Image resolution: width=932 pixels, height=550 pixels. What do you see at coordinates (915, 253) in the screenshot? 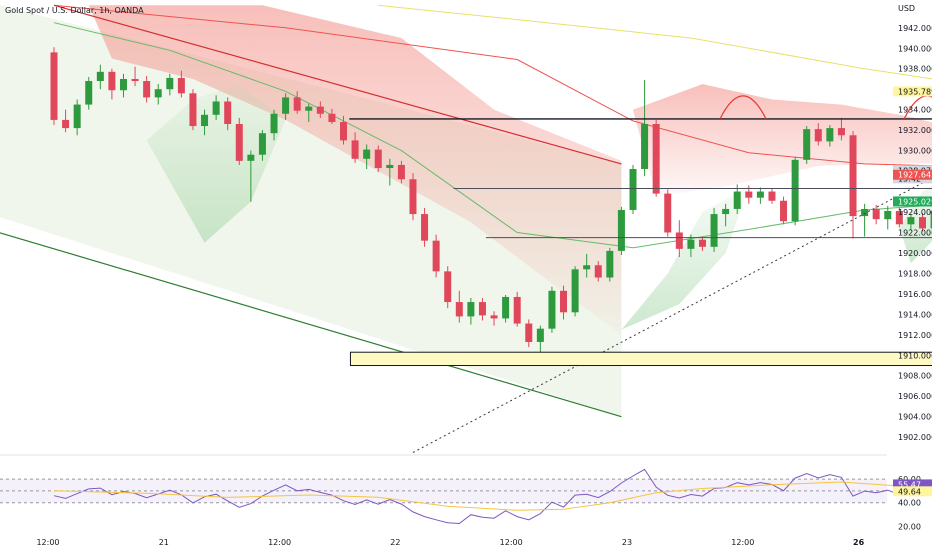
I see `price-tick-label: 1920.000` at bounding box center [915, 253].